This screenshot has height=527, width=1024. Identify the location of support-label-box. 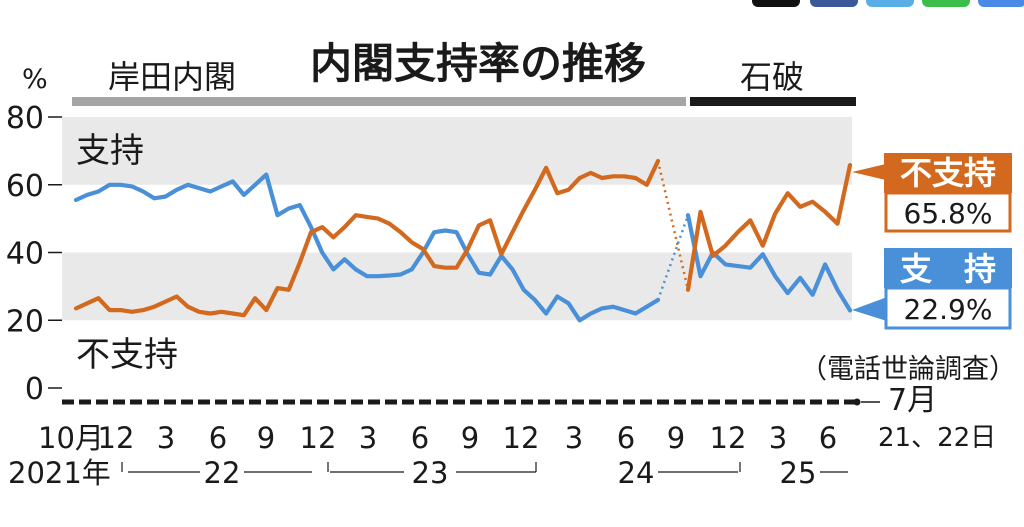
(948, 268).